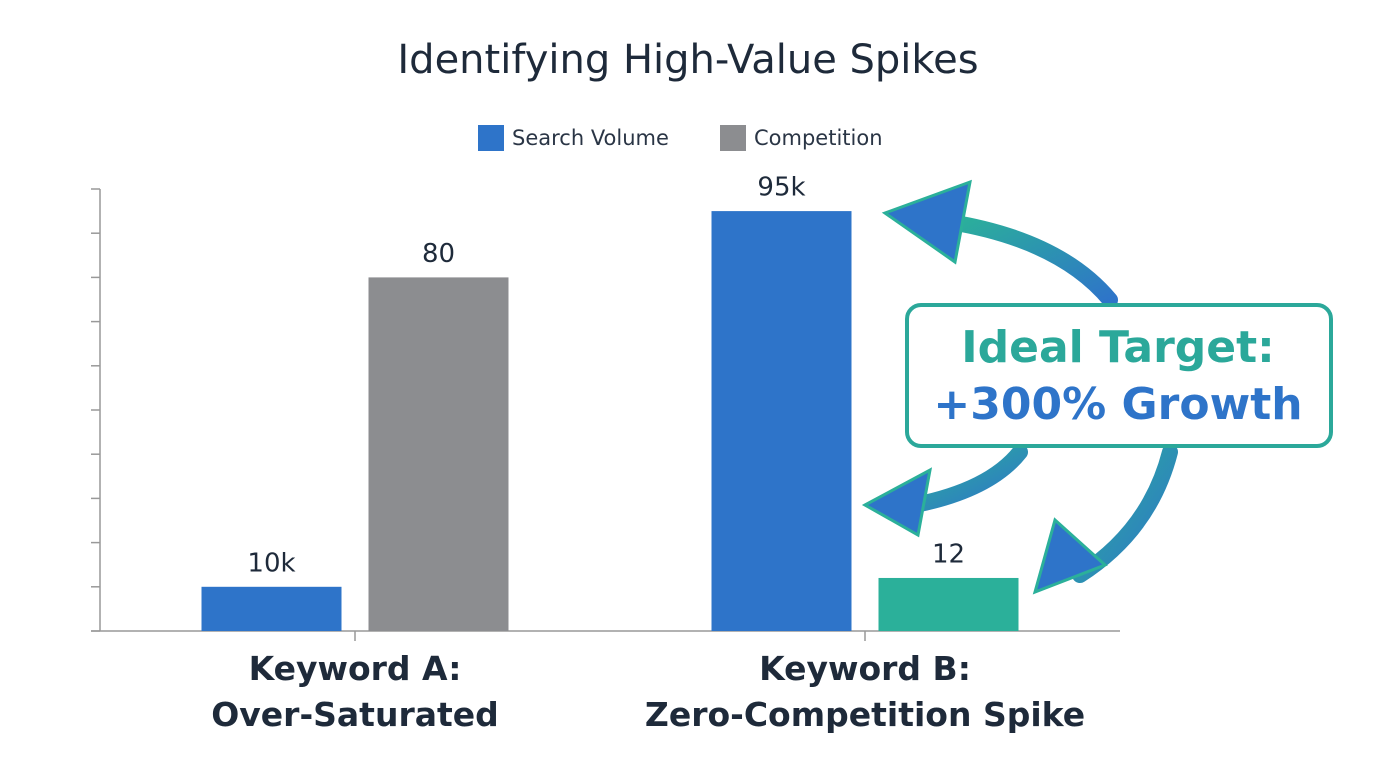 This screenshot has width=1376, height=768. What do you see at coordinates (948, 554) in the screenshot?
I see `data-label: 12` at bounding box center [948, 554].